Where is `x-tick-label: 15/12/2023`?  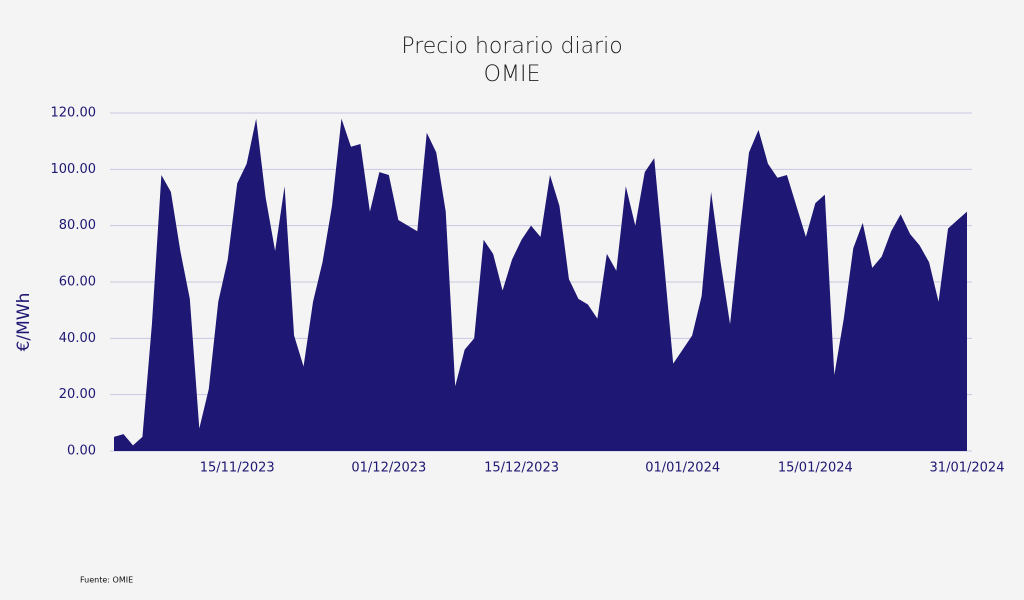
x-tick-label: 15/12/2023 is located at coordinates (521, 468).